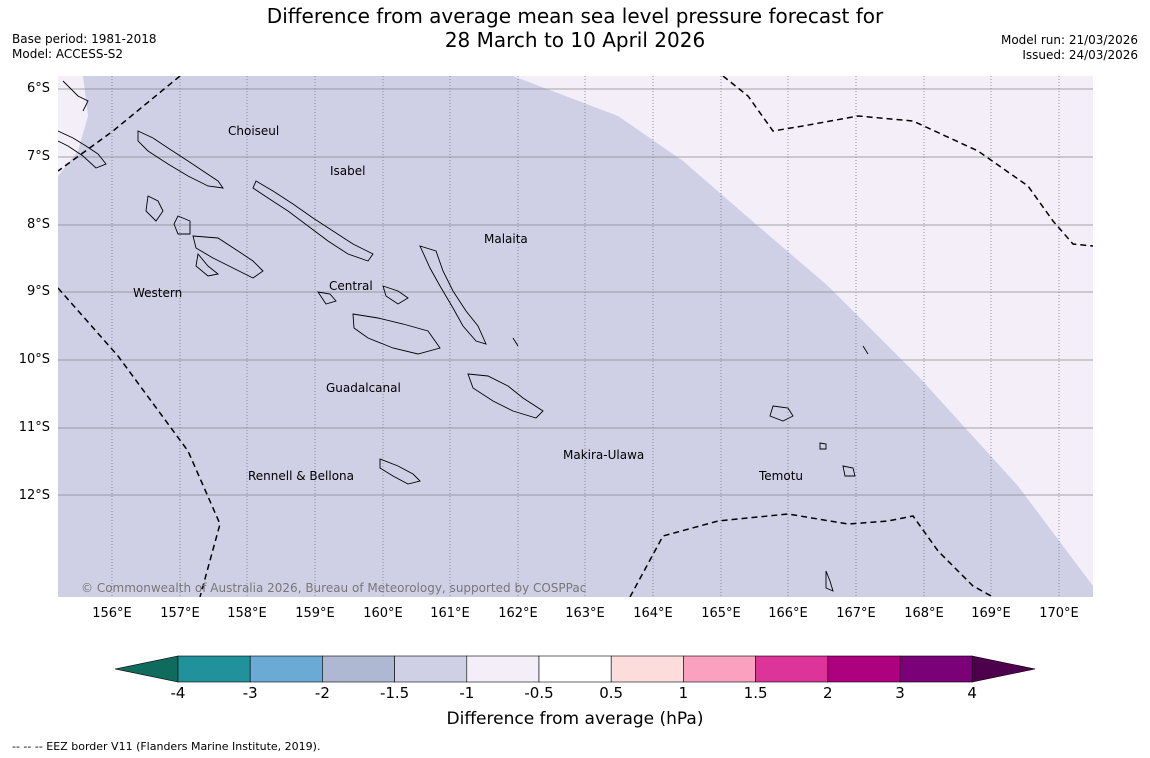 This screenshot has width=1150, height=758. I want to click on lon-label: 161°E, so click(450, 613).